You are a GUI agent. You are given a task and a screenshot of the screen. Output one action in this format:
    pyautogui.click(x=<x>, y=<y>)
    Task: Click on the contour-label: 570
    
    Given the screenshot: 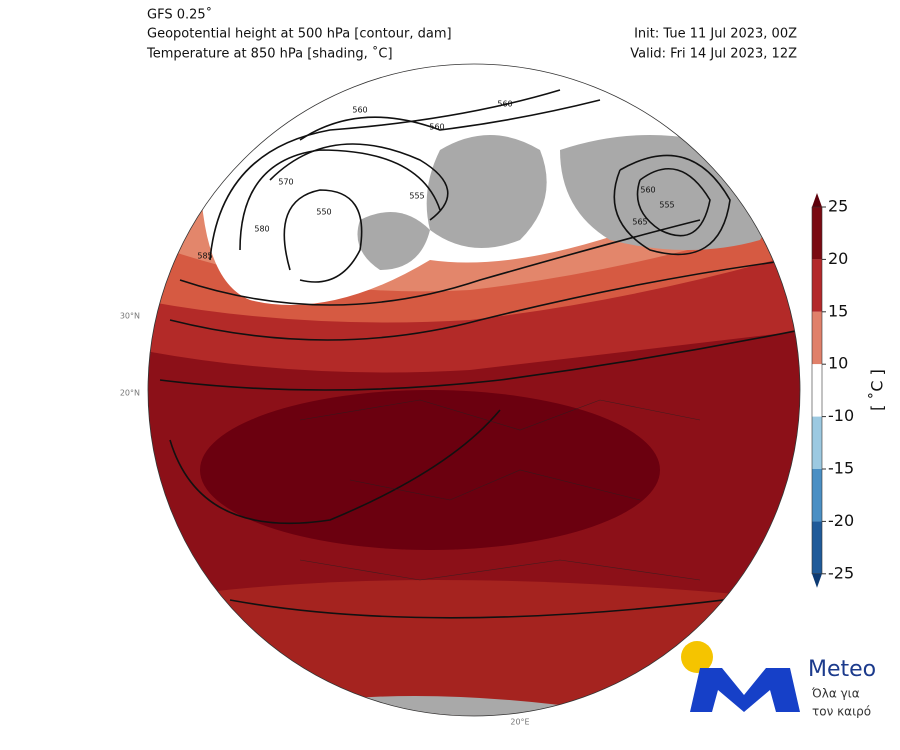 What is the action you would take?
    pyautogui.click(x=285, y=182)
    